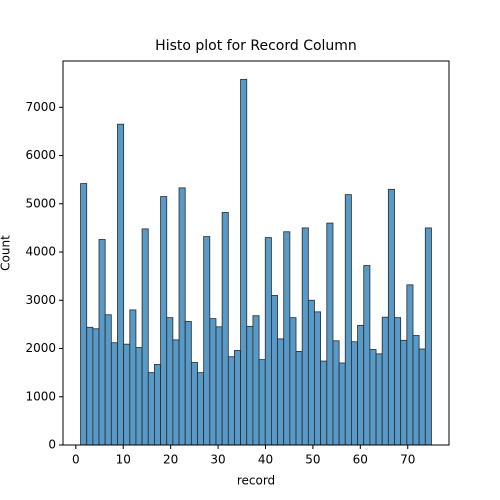  I want to click on y-tick-label: 0, so click(52, 445).